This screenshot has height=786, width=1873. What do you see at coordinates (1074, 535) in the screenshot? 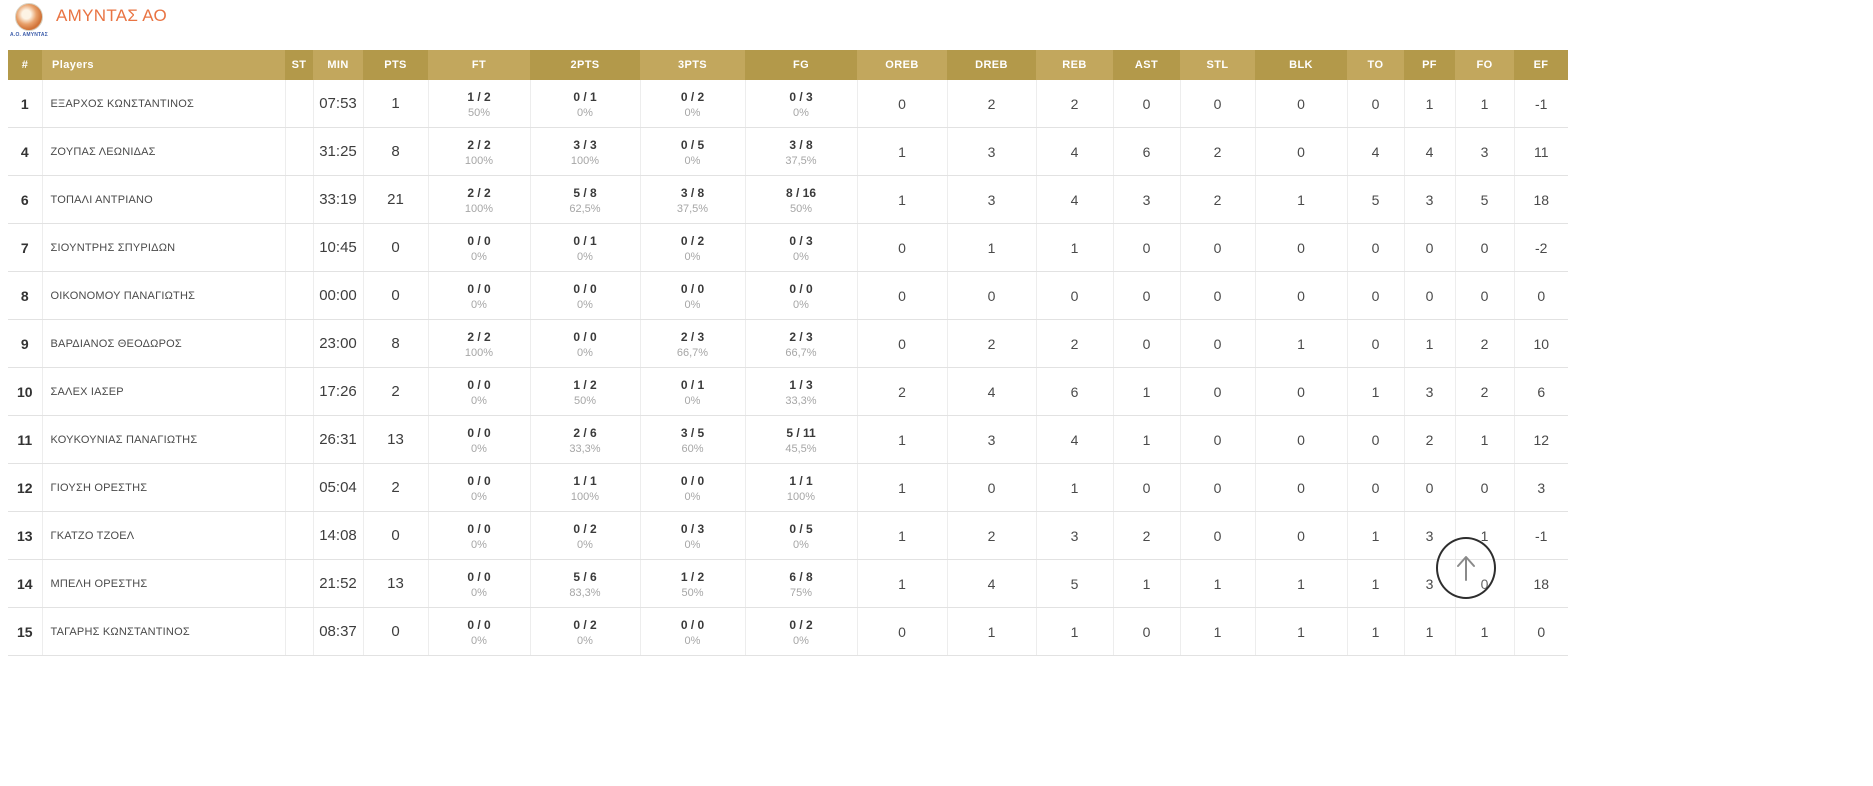
I see `reb-cell: 3` at bounding box center [1074, 535].